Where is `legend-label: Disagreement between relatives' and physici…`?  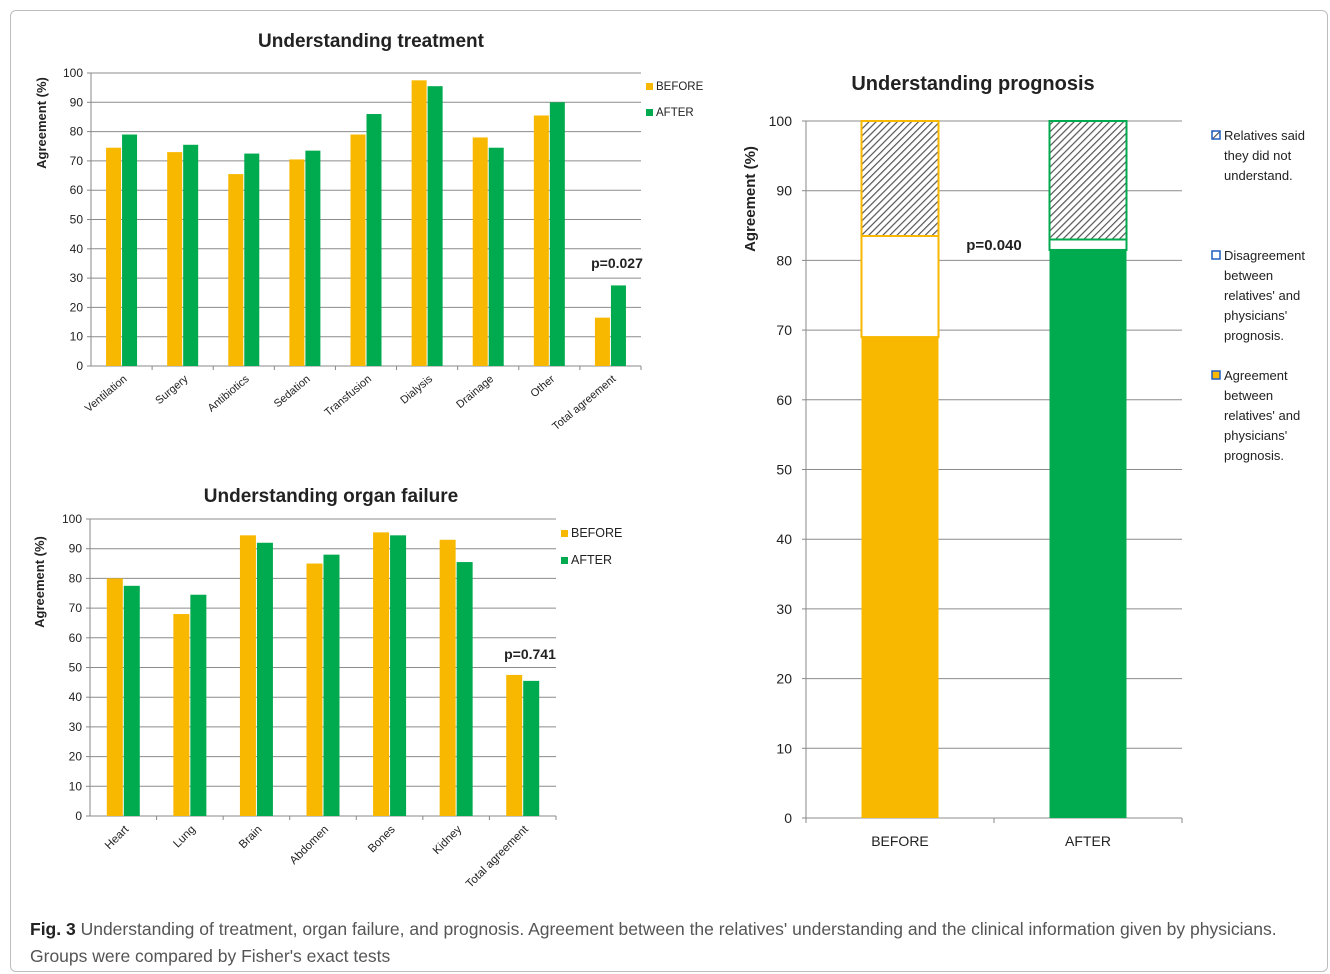
legend-label: Disagreement between relatives' and physici… is located at coordinates (1264, 295).